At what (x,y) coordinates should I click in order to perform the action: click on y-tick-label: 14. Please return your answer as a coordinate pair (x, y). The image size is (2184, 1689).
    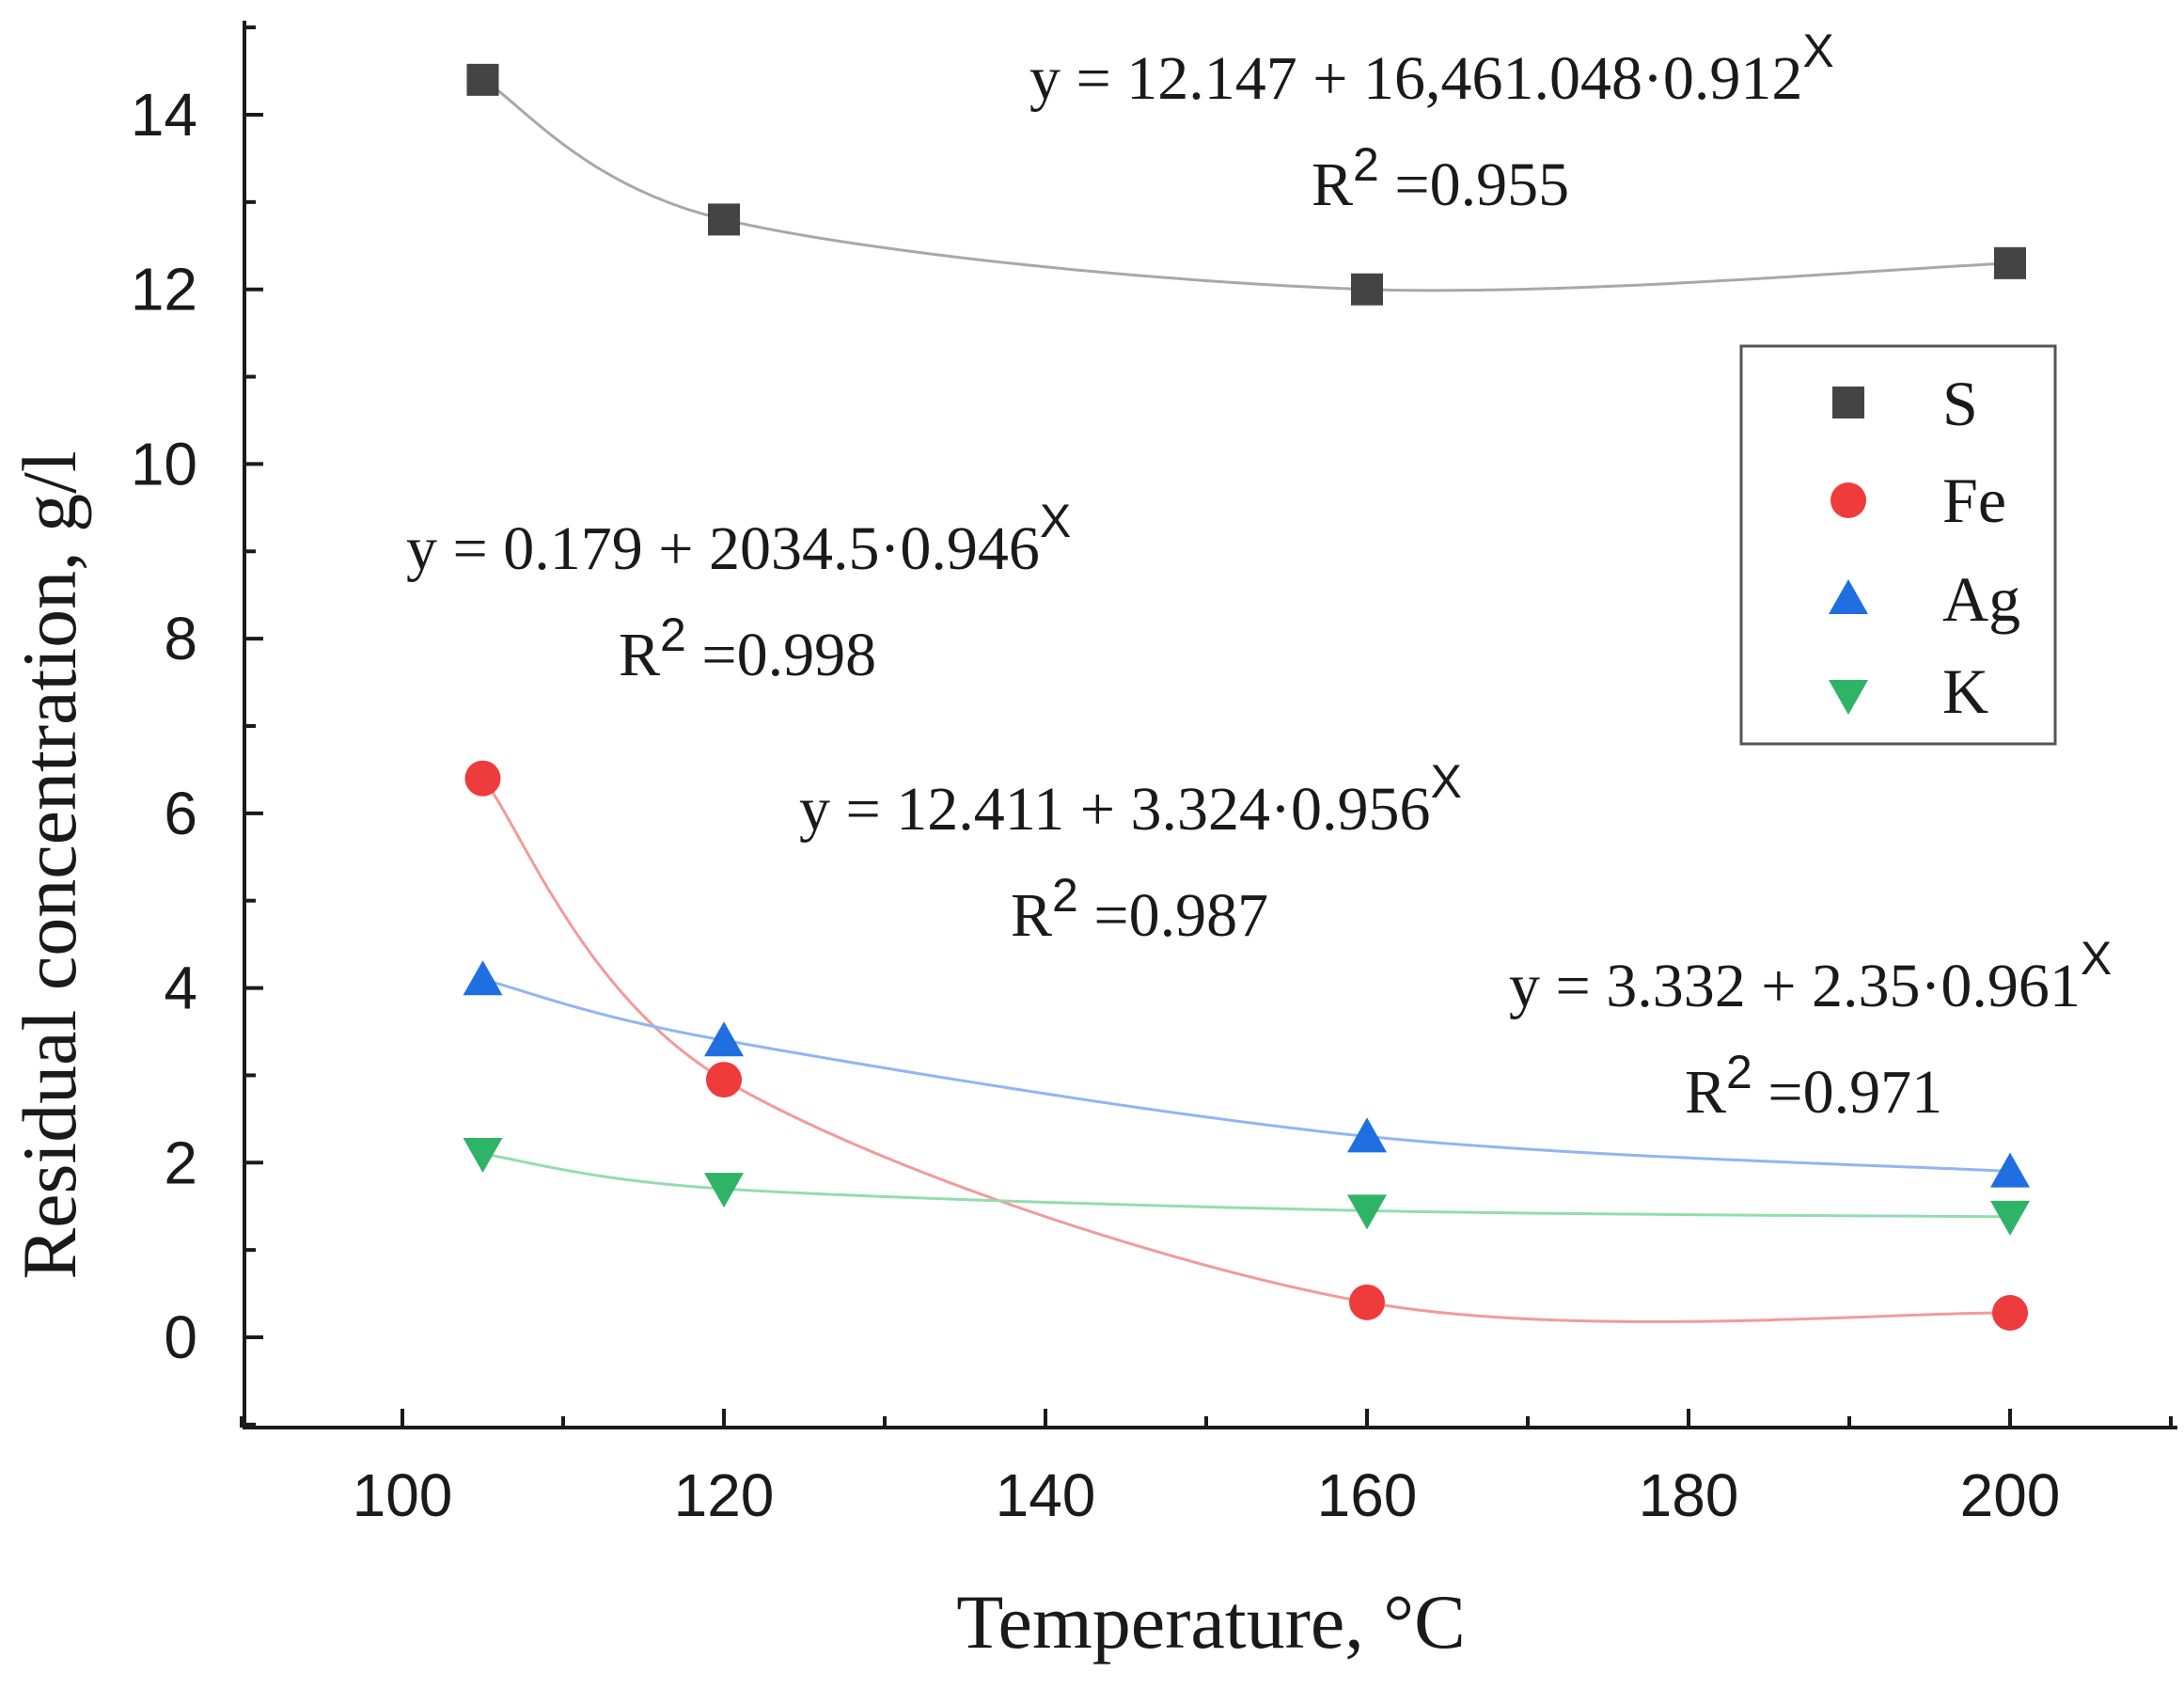
    Looking at the image, I should click on (164, 115).